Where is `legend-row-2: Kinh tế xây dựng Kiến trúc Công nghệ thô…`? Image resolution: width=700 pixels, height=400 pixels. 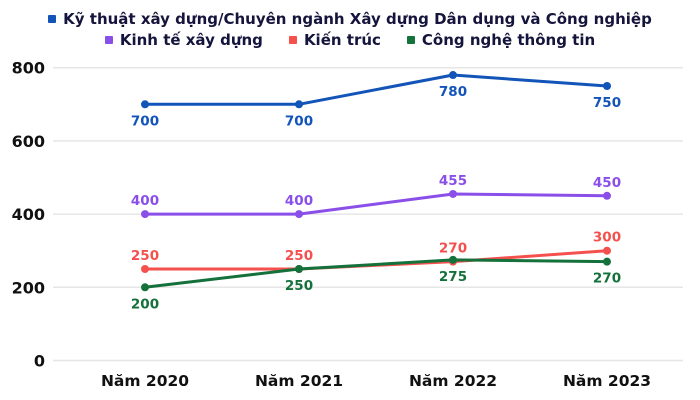 legend-row-2: Kinh tế xây dựng Kiến trúc Công nghệ thô… is located at coordinates (350, 40).